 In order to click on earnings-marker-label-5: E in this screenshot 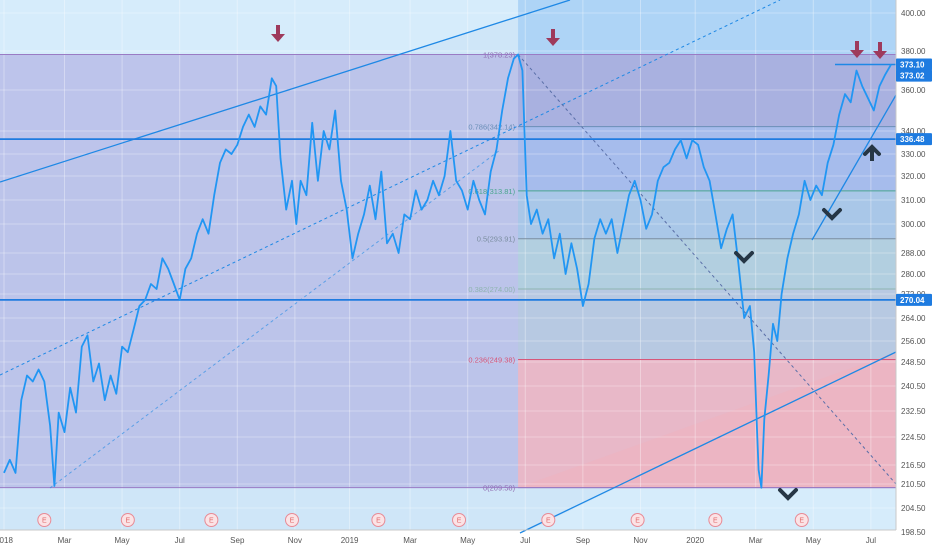, I will do `click(459, 521)`.